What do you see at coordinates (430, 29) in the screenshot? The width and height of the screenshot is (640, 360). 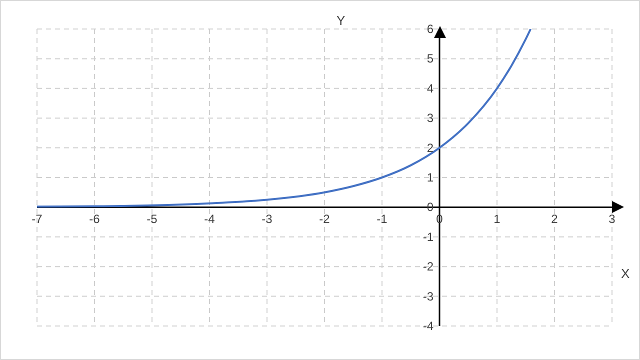 I see `y-tick-label: 6` at bounding box center [430, 29].